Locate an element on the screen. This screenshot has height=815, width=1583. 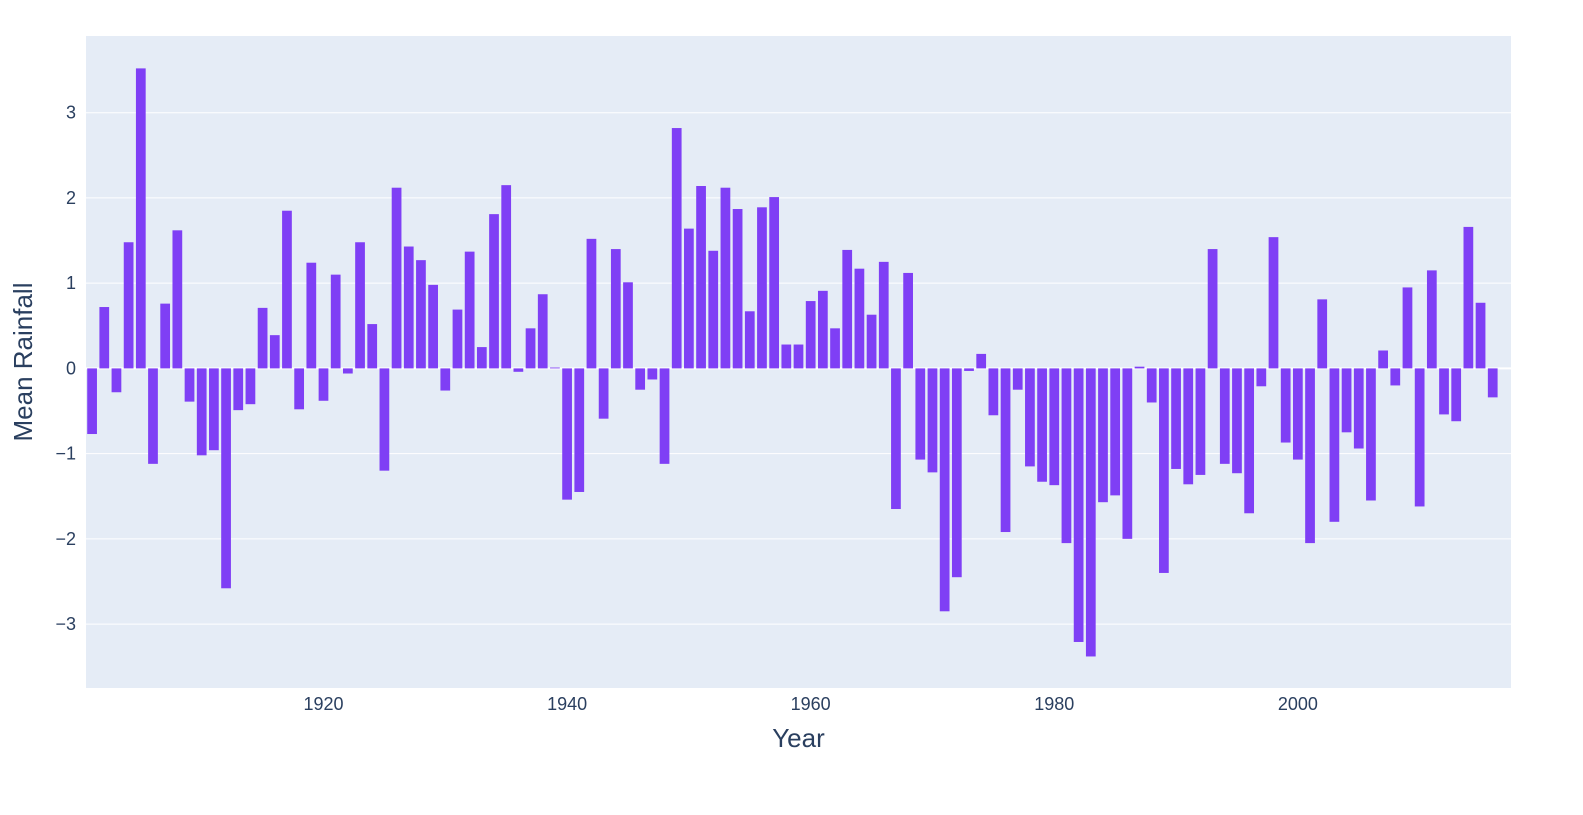
x-tick-label: 1960 is located at coordinates (811, 704).